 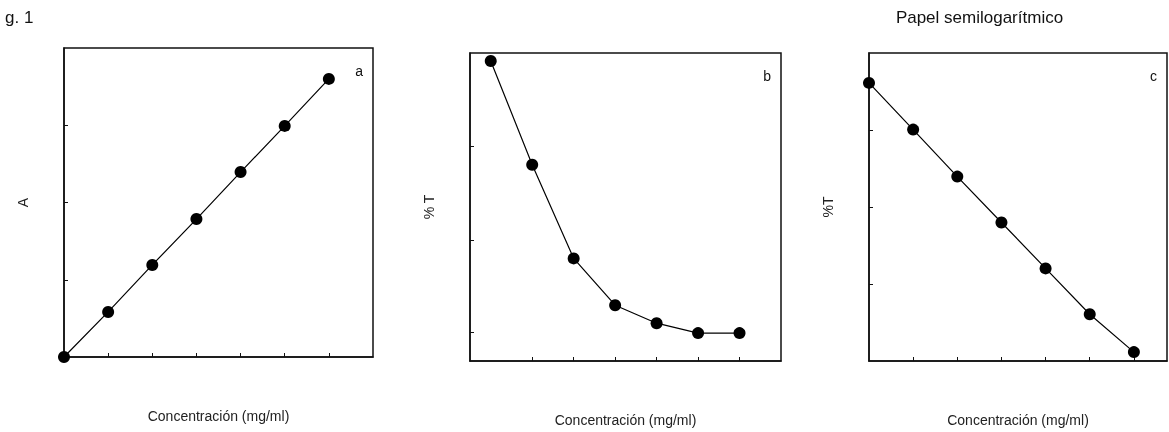 What do you see at coordinates (359, 71) in the screenshot?
I see `annotation: a` at bounding box center [359, 71].